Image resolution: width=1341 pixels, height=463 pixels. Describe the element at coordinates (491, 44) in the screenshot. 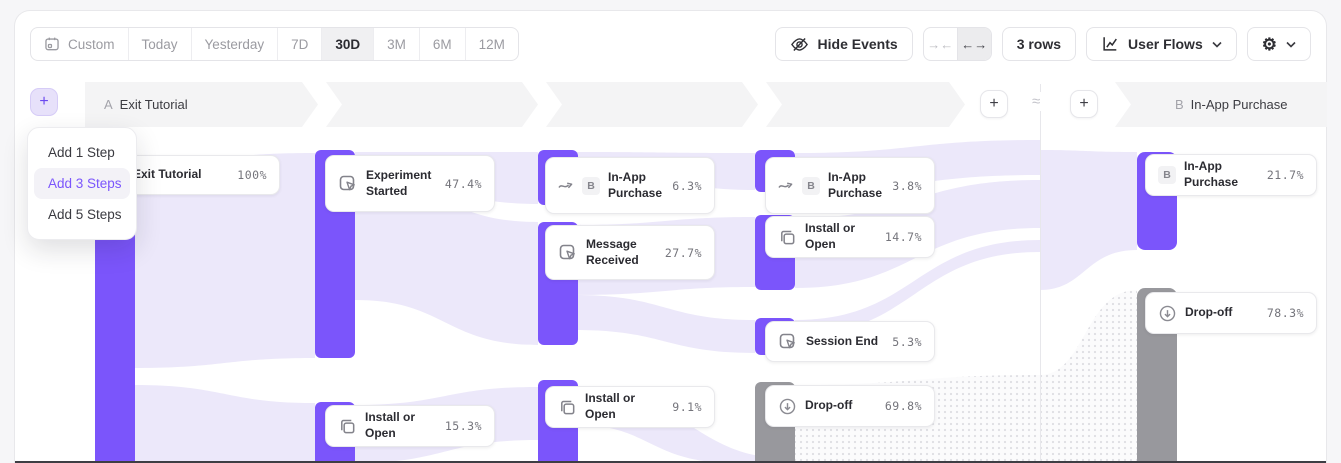

I see `date-range-12m: 12M` at that location.